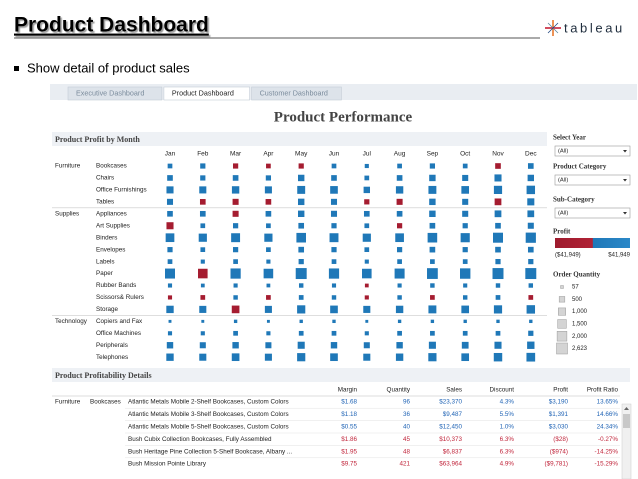 Image resolution: width=638 pixels, height=479 pixels. What do you see at coordinates (105, 261) in the screenshot?
I see `subcategory-label: Labels` at bounding box center [105, 261].